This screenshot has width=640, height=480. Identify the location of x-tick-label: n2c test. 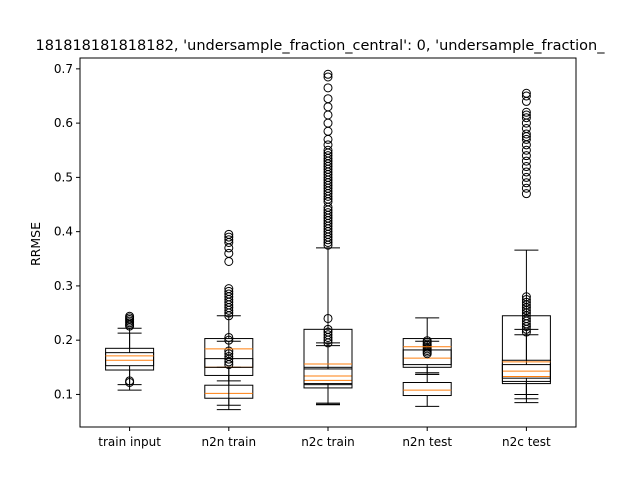
(526, 442).